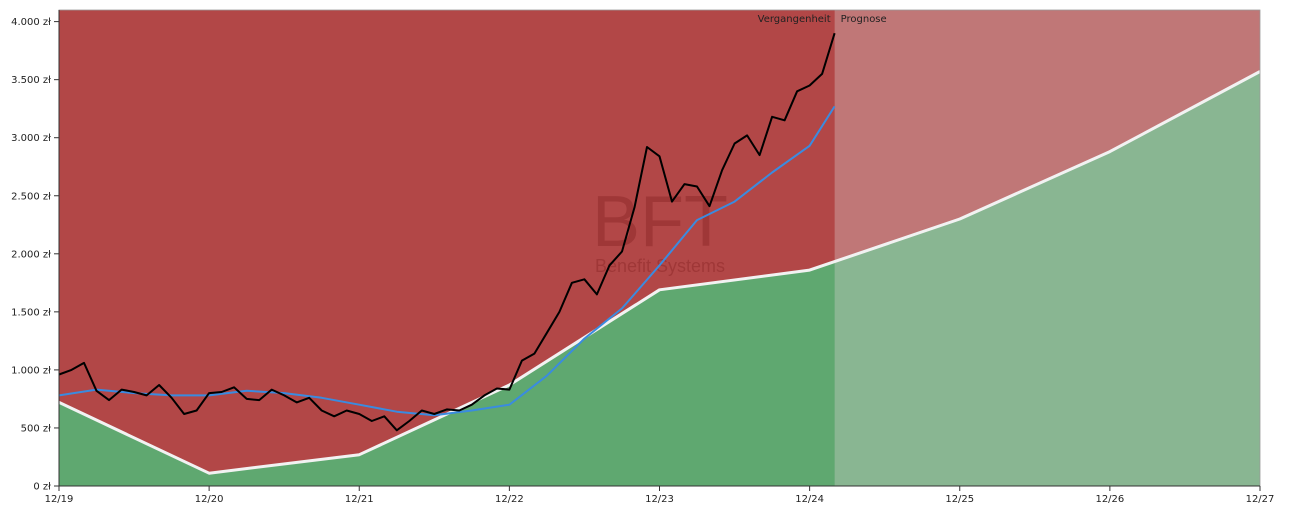 This screenshot has height=507, width=1294. What do you see at coordinates (31, 80) in the screenshot?
I see `y-tick-label: 3.500 zł` at bounding box center [31, 80].